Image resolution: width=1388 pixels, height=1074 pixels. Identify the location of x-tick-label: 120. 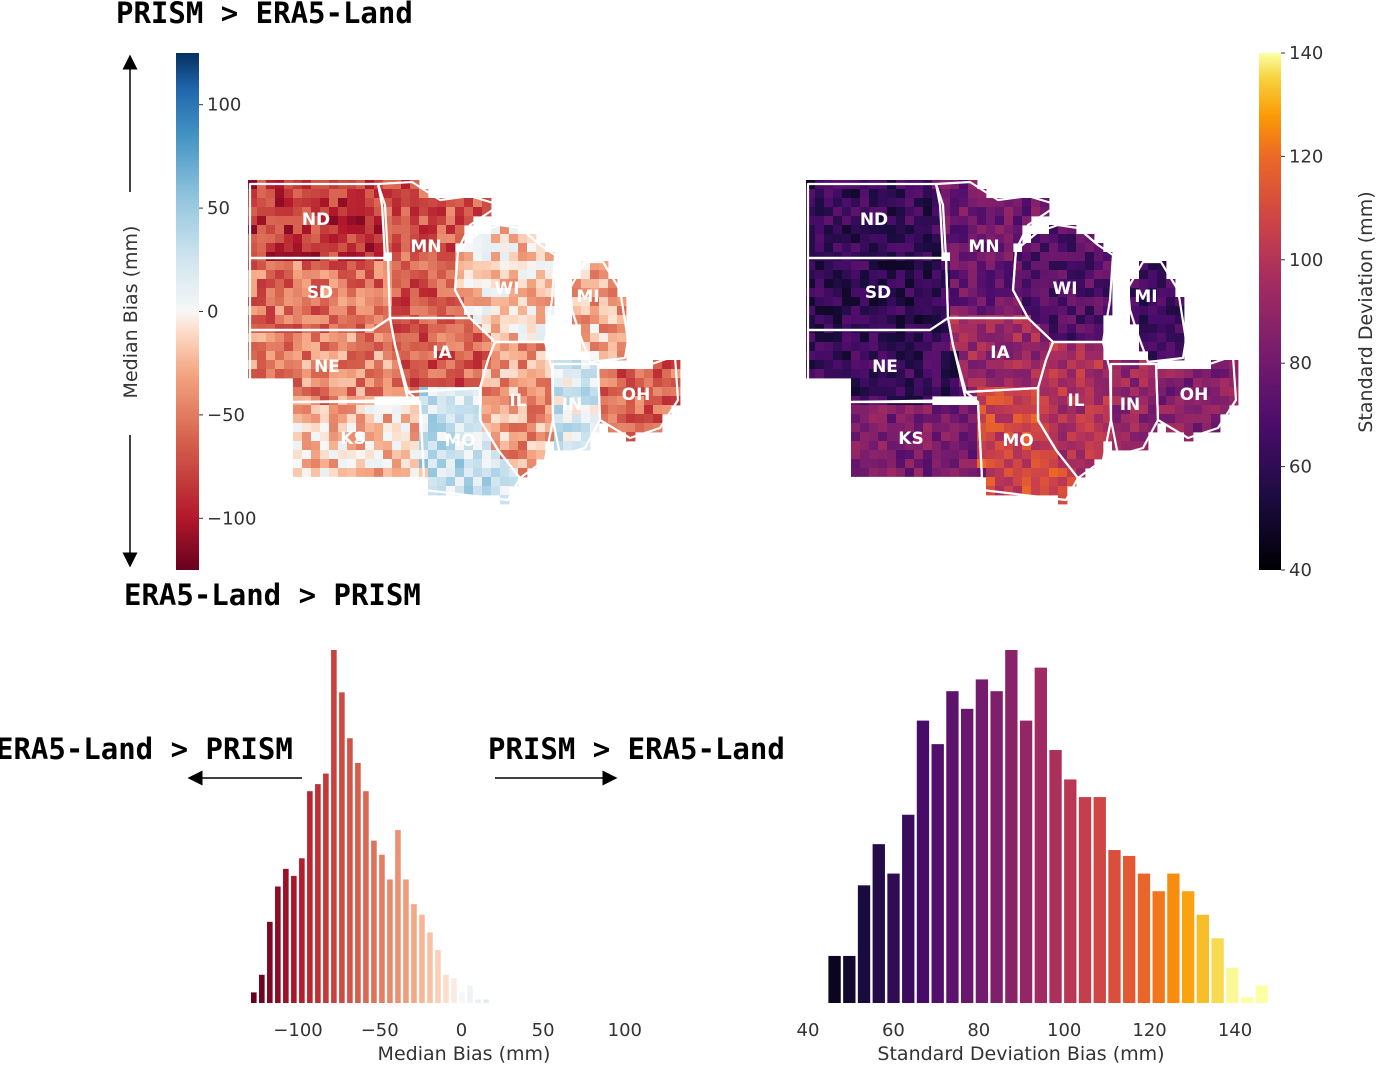
(1149, 1030).